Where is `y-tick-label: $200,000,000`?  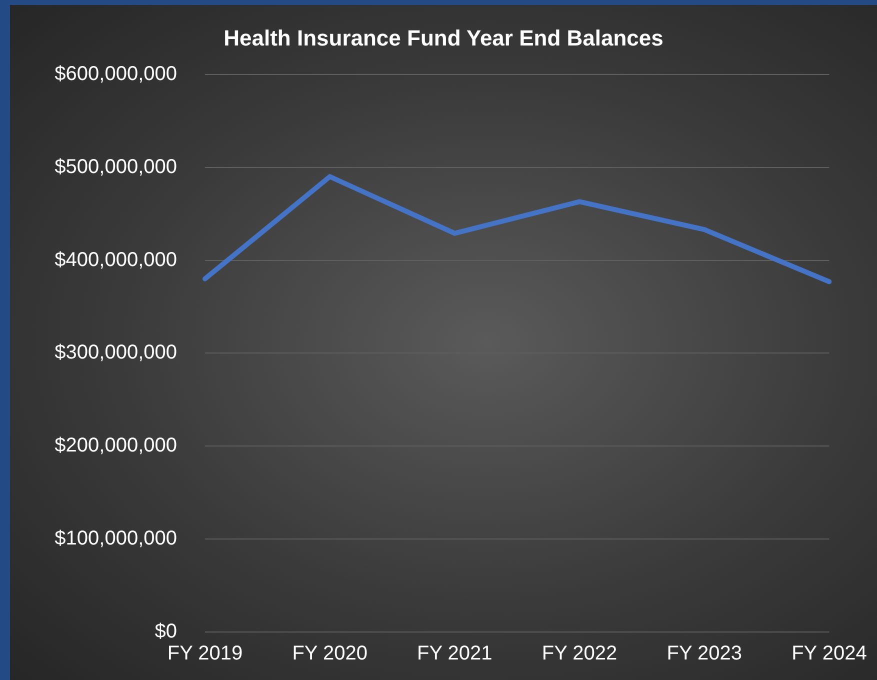 y-tick-label: $200,000,000 is located at coordinates (115, 445).